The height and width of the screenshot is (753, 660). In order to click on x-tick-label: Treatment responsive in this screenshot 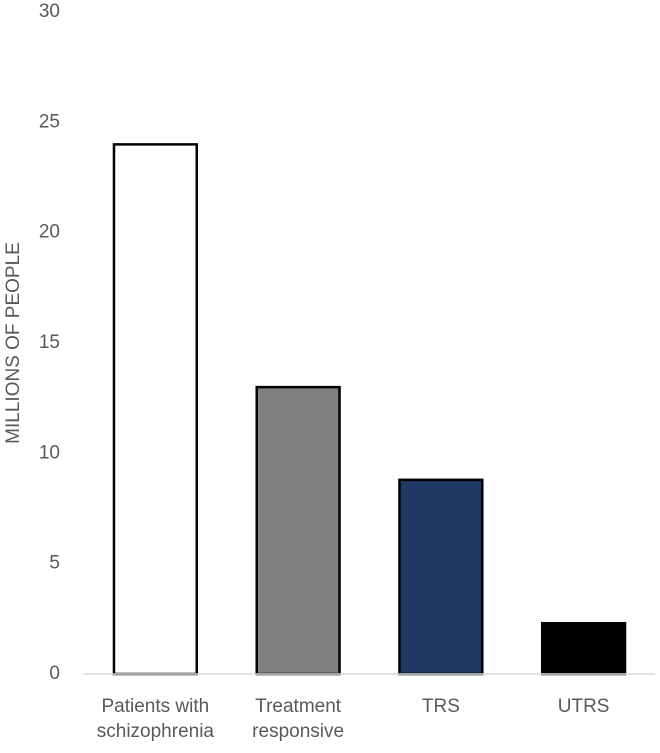, I will do `click(298, 719)`.